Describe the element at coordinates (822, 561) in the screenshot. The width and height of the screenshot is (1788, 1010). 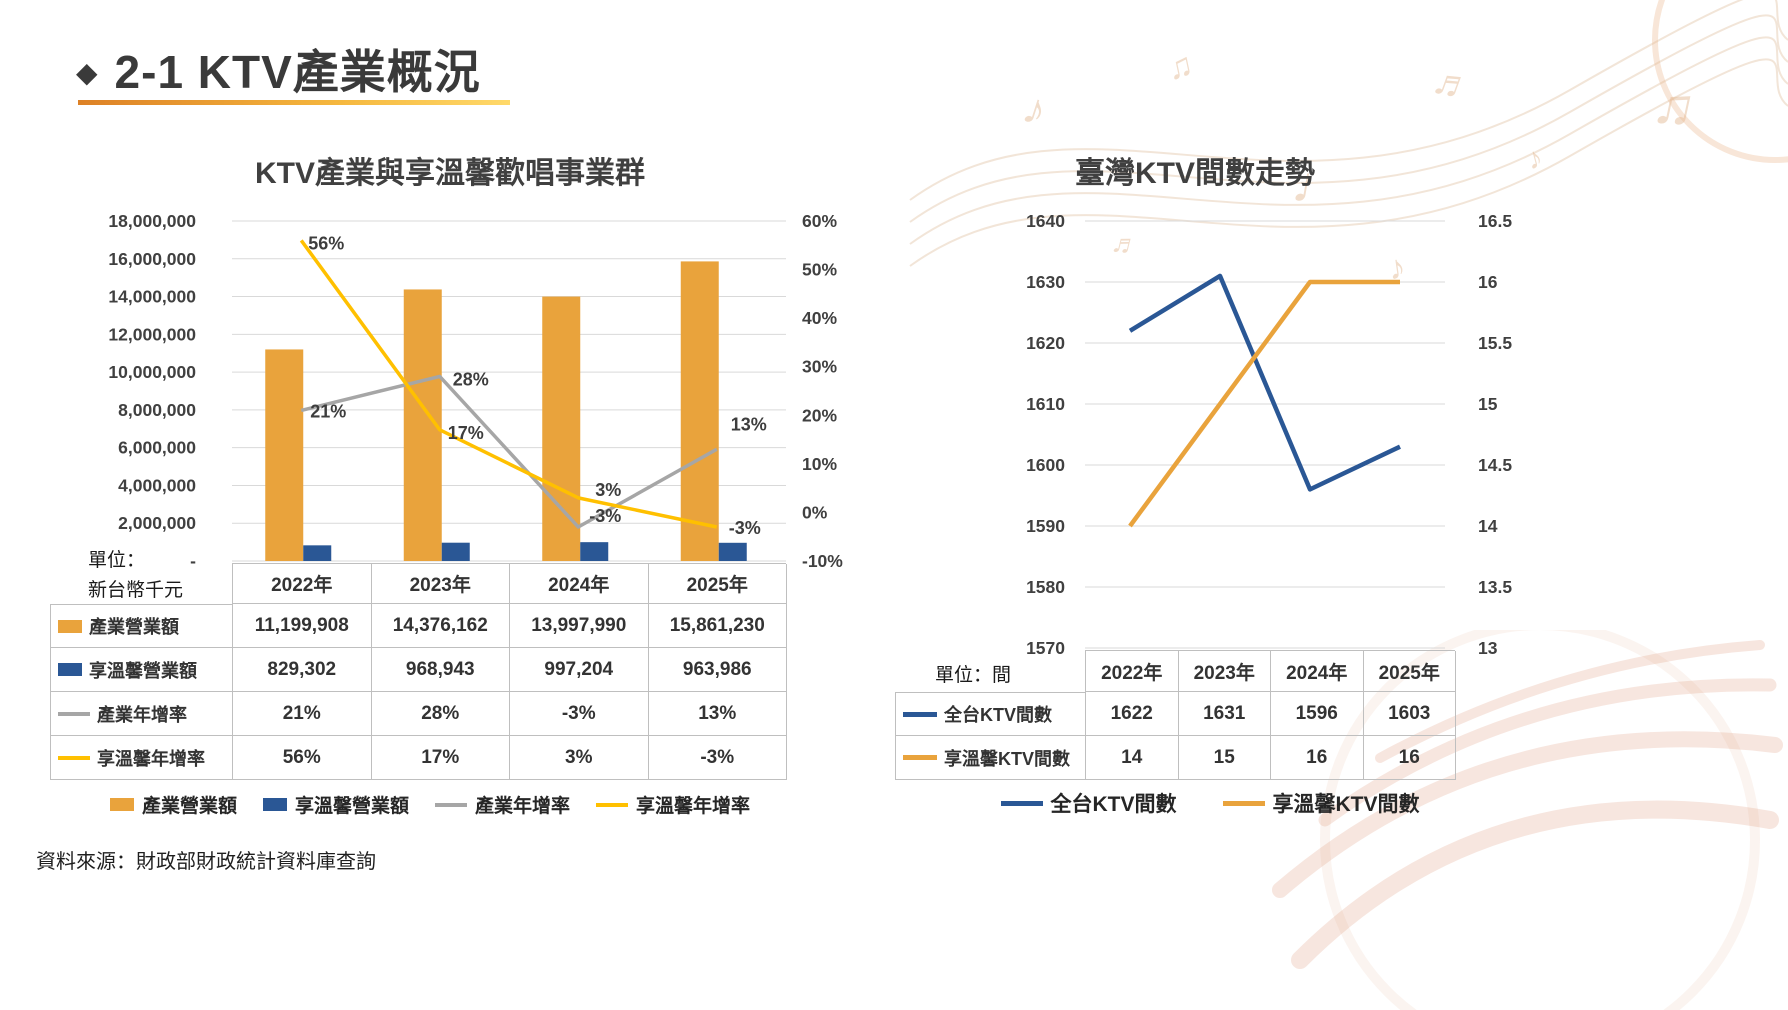
I see `right-axis-label: -10%` at that location.